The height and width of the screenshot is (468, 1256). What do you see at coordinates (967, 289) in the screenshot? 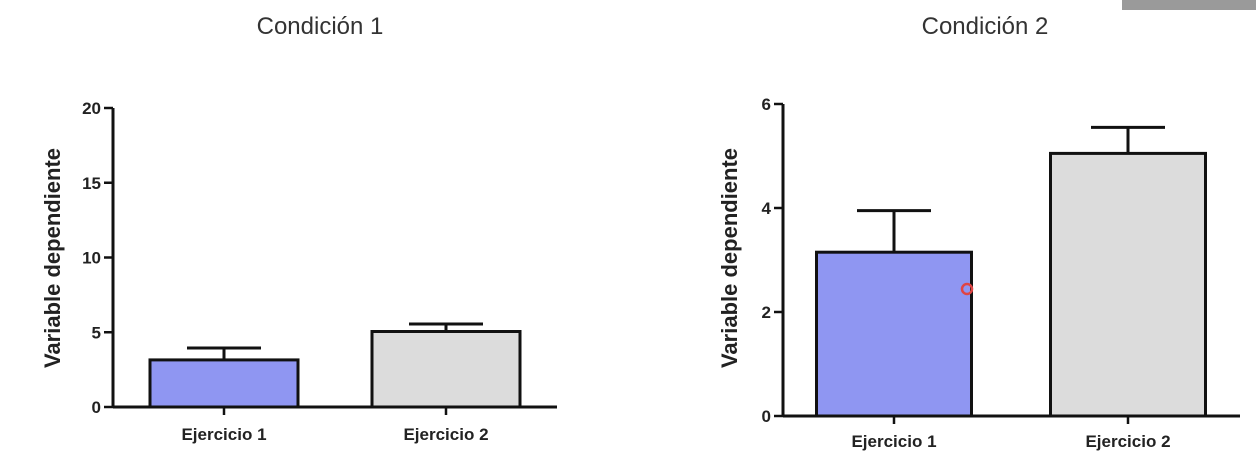
I see `mouse-pointer-marker` at bounding box center [967, 289].